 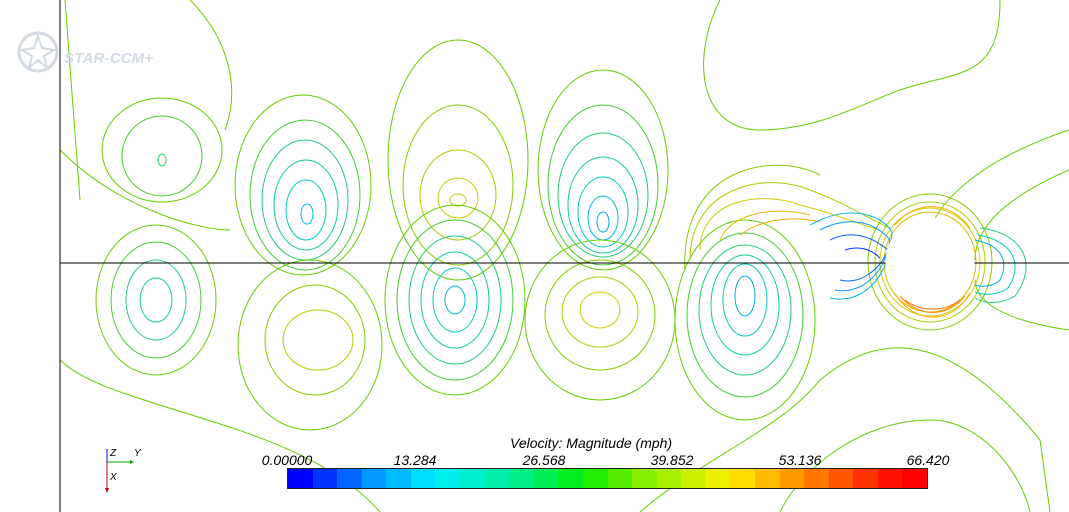 What do you see at coordinates (591, 443) in the screenshot?
I see `legend-title: Velocity: Magnitude (mph)` at bounding box center [591, 443].